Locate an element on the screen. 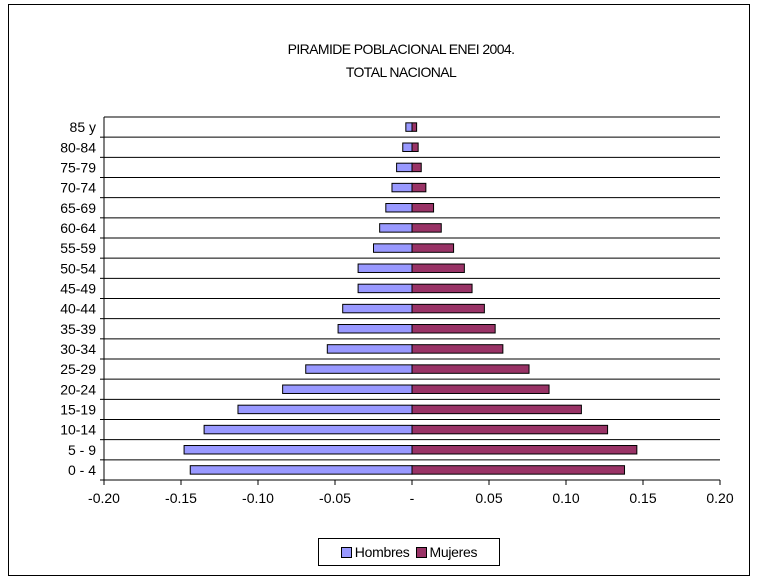 The width and height of the screenshot is (763, 580). legend-label-mujeres: Mujeres is located at coordinates (453, 552).